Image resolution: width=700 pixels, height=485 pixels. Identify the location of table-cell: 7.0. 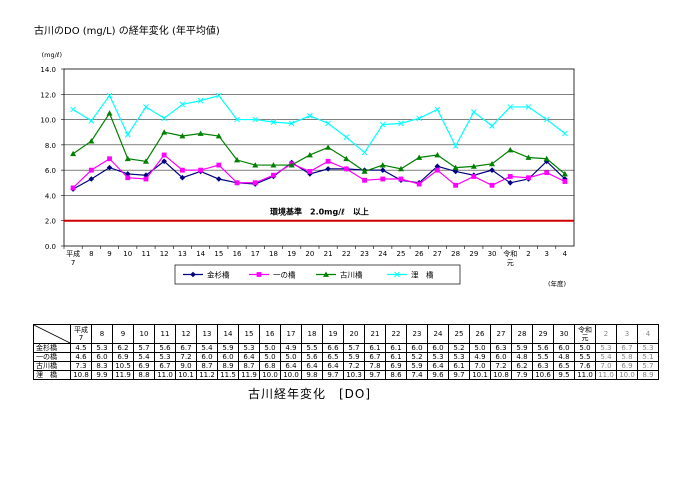
(606, 366).